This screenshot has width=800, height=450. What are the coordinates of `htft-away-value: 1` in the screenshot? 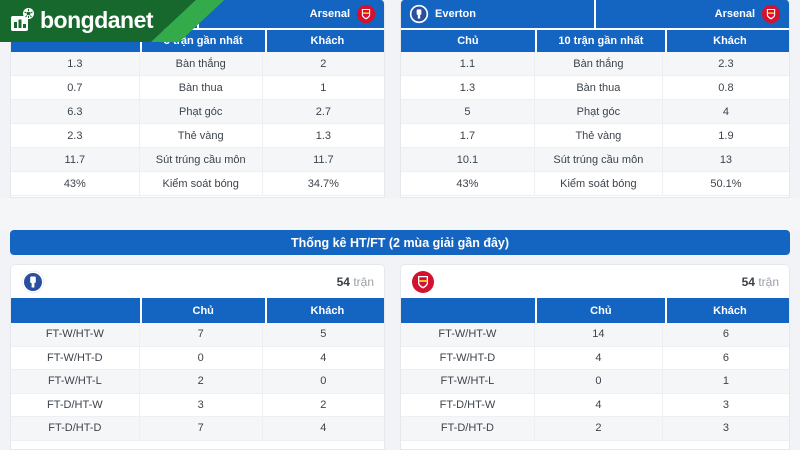 It's located at (725, 381).